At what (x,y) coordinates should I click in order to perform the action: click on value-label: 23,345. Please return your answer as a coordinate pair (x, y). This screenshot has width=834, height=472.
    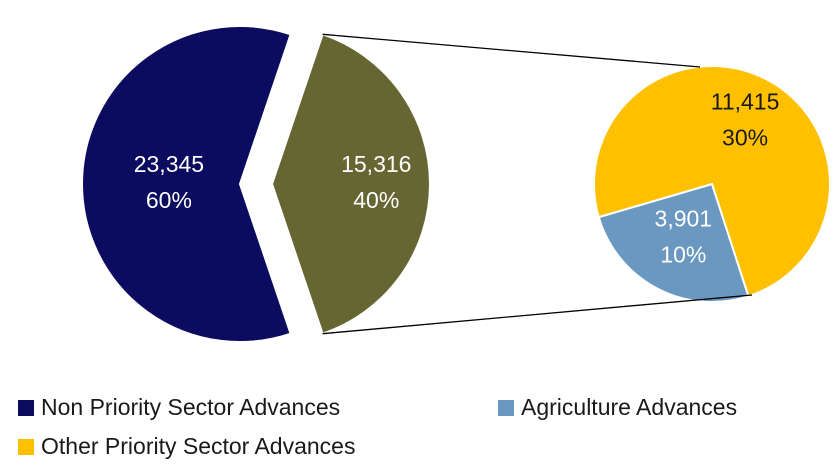
    Looking at the image, I should click on (169, 164).